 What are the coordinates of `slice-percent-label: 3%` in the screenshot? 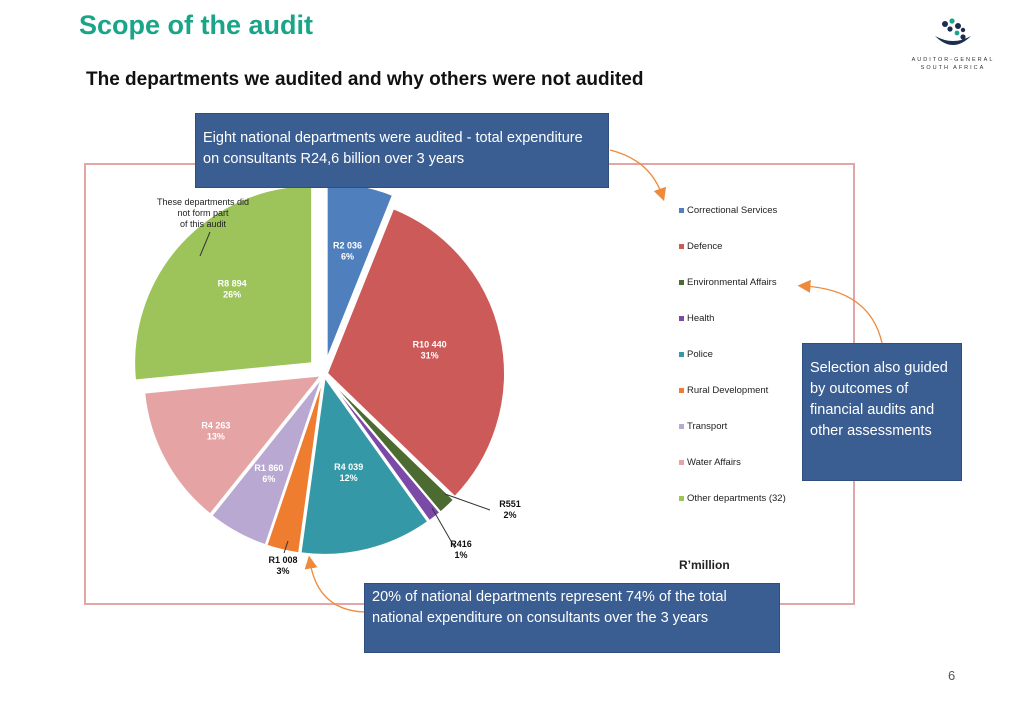 It's located at (282, 571).